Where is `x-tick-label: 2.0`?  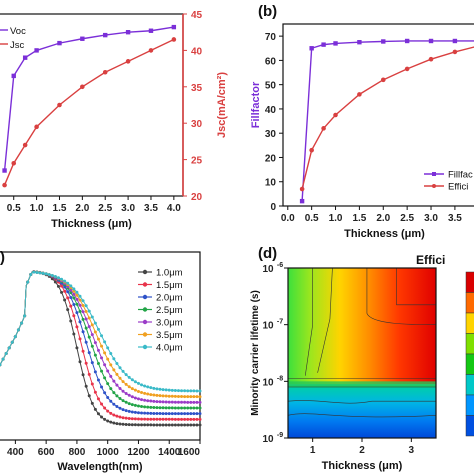
x-tick-label: 2.0 is located at coordinates (82, 208).